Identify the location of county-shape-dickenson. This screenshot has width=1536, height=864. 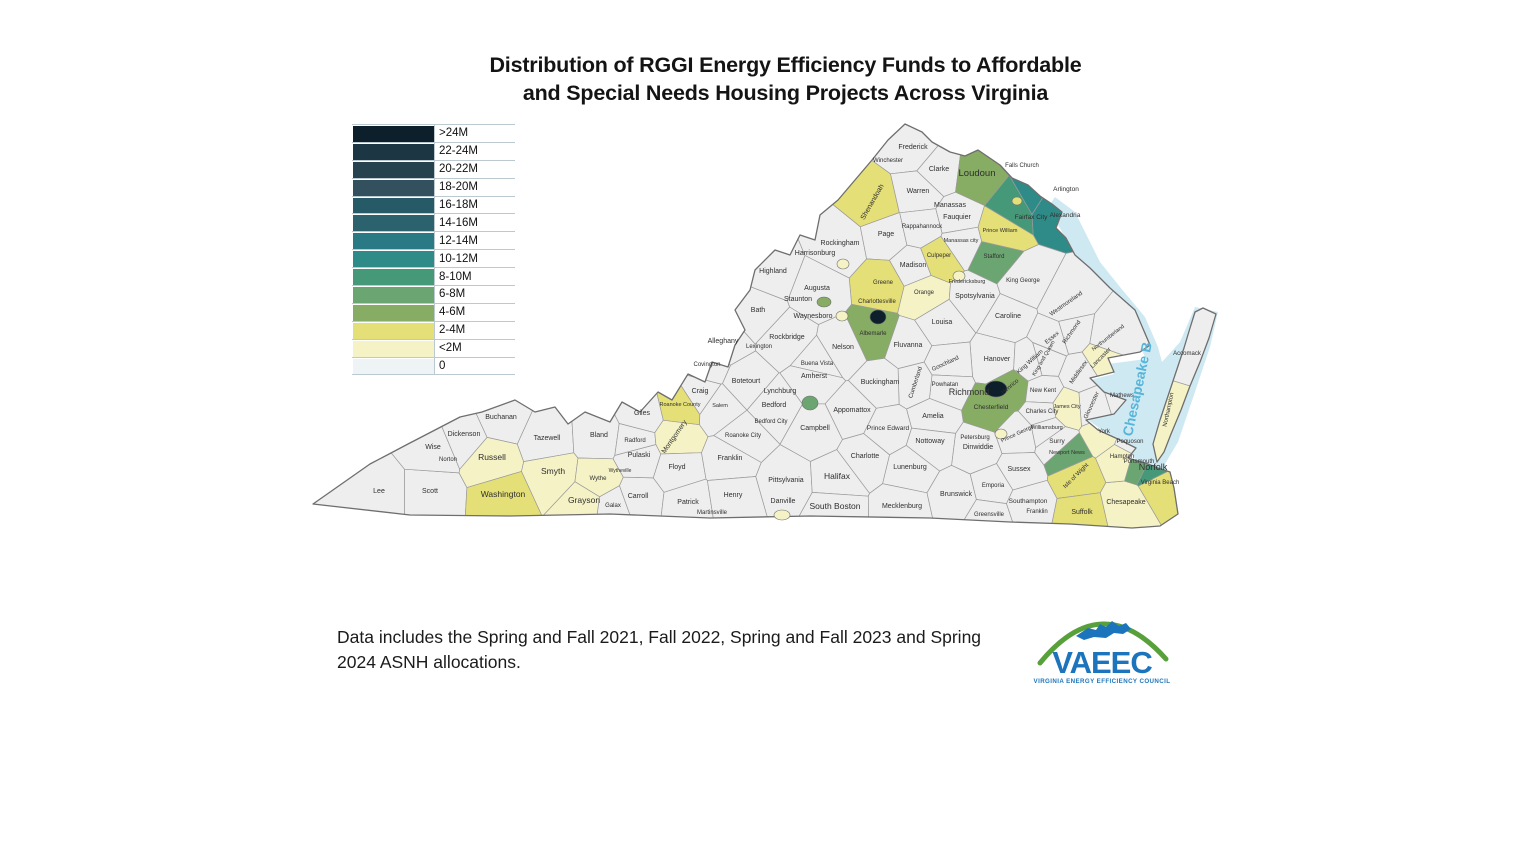
(400, 297).